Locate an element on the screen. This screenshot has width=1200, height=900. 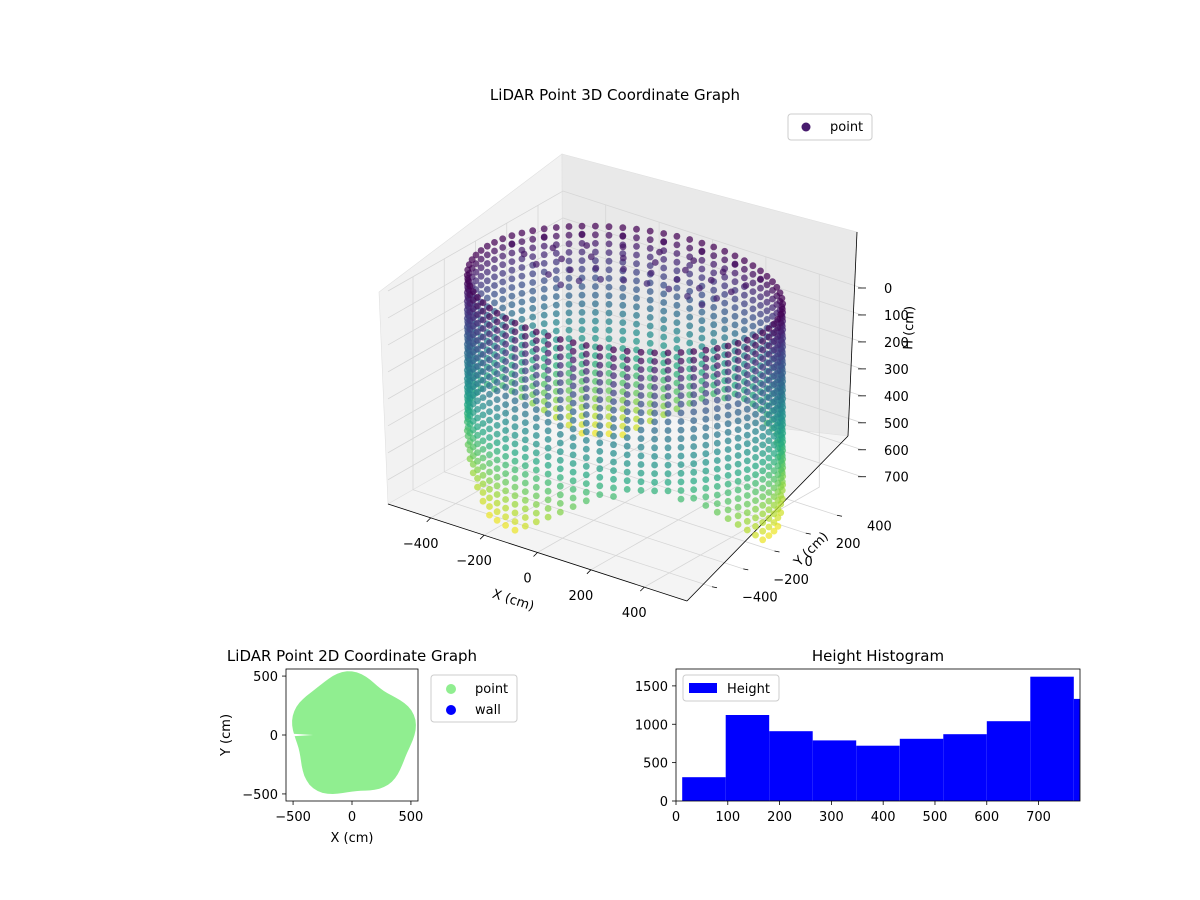
hist-y-tick-label: 1500 is located at coordinates (651, 687).